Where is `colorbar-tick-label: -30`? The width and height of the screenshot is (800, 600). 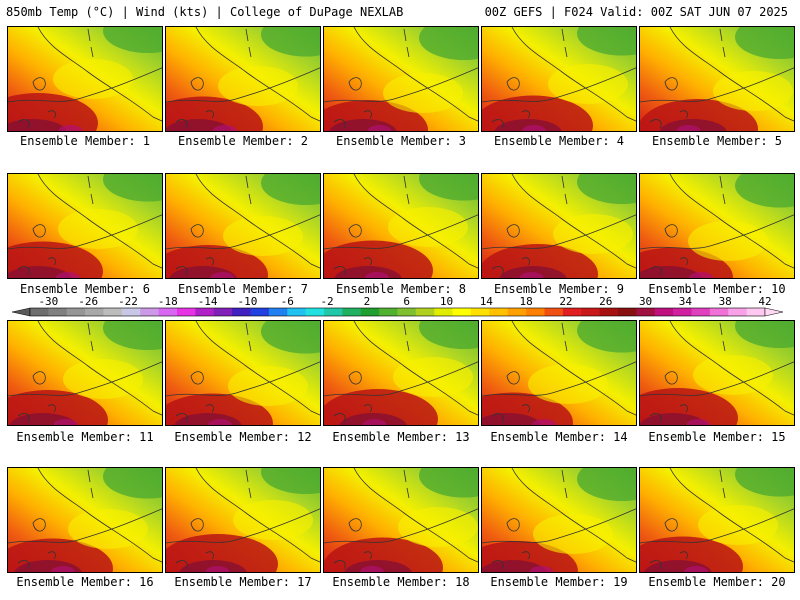
colorbar-tick-label: -30 is located at coordinates (48, 302).